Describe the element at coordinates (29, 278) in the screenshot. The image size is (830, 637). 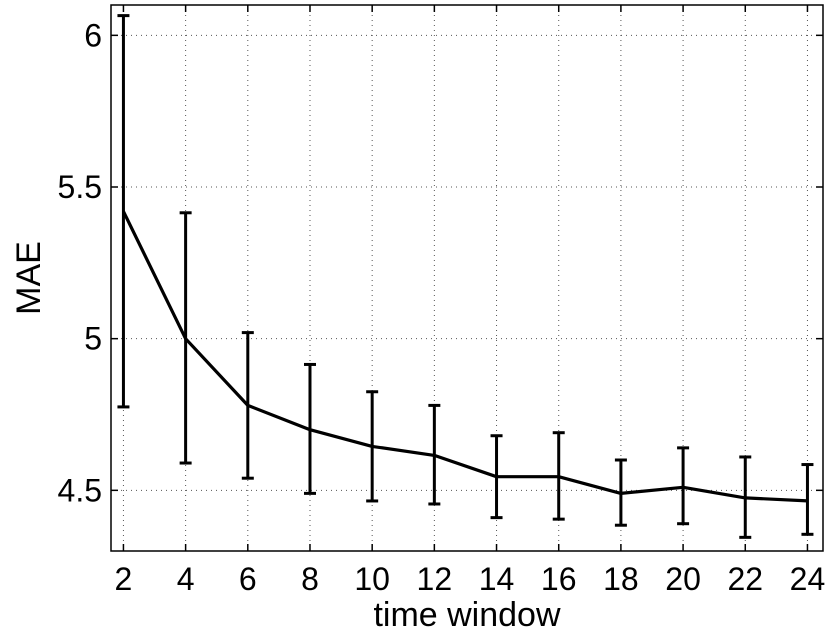
I see `y-axis-title: MAE` at that location.